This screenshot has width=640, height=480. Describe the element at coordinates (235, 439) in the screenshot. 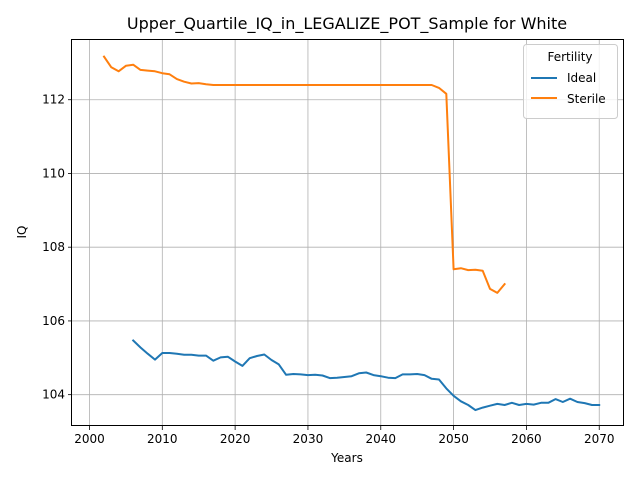

I see `x-tick-label: 2020` at that location.